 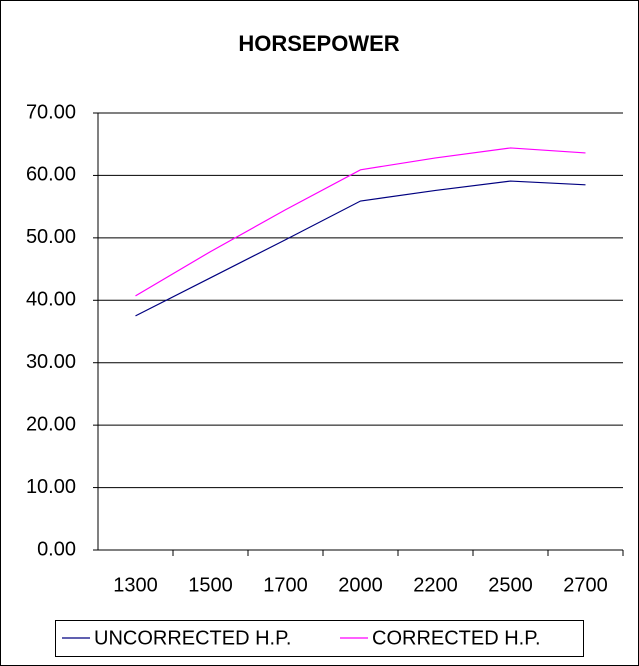 I want to click on x-tick-label: 1500, so click(x=210, y=585).